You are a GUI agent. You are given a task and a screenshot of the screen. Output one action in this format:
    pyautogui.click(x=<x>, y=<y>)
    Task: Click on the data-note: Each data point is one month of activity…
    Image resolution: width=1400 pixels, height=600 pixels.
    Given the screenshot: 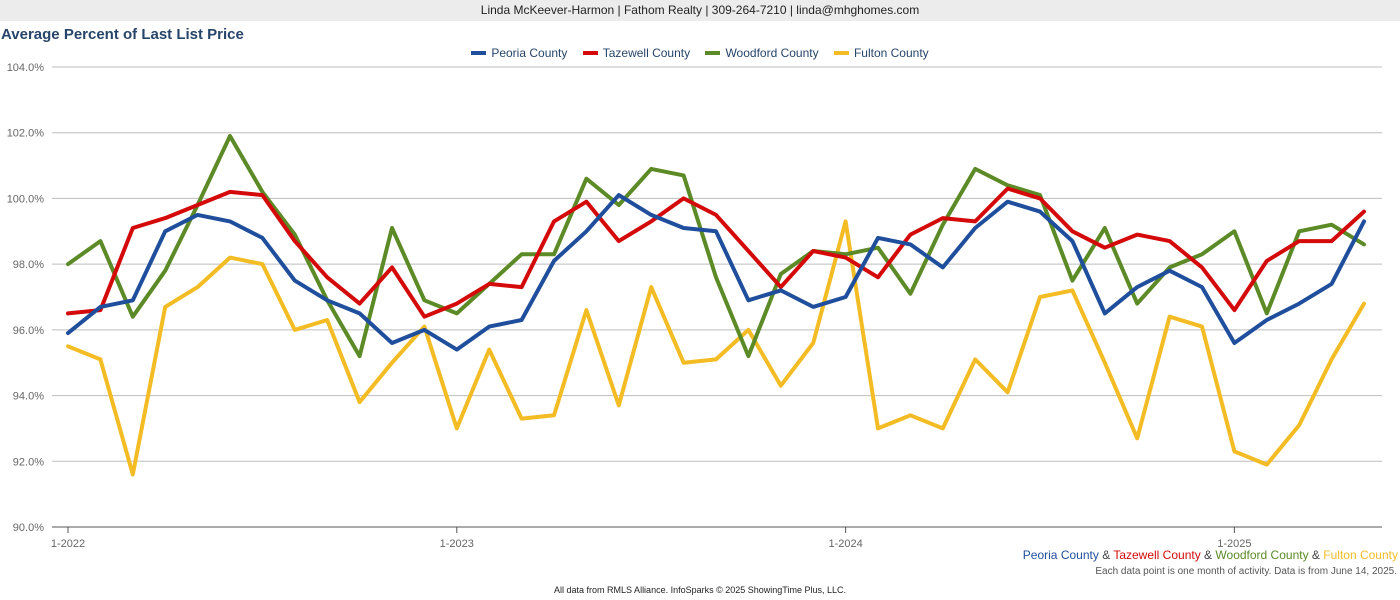 What is the action you would take?
    pyautogui.click(x=1246, y=571)
    